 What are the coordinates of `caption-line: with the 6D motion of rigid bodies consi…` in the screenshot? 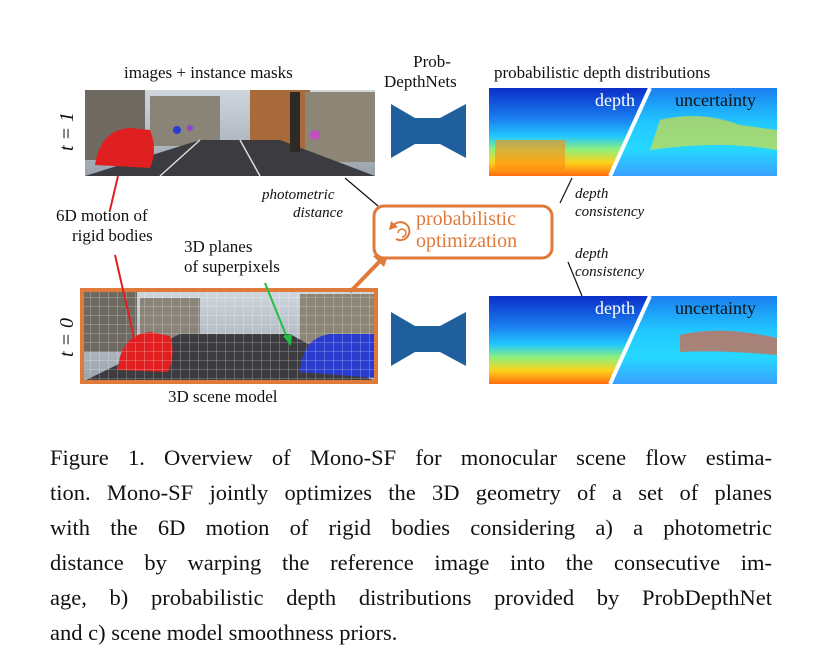 It's located at (411, 527).